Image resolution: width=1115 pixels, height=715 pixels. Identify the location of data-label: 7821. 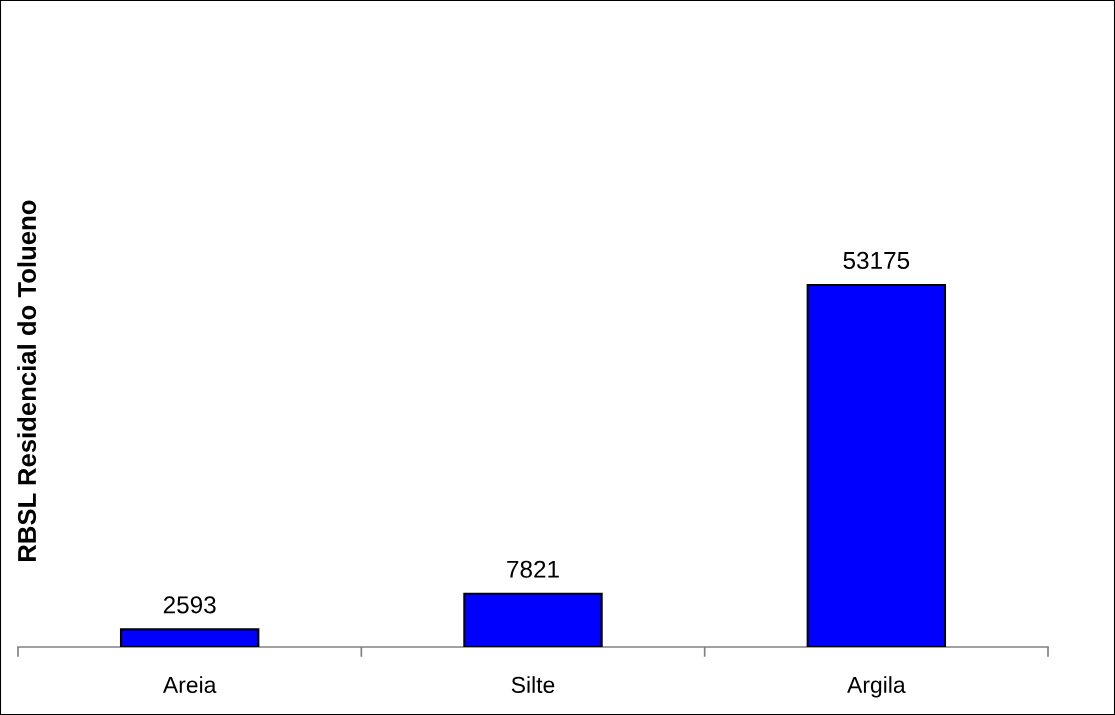
(533, 569).